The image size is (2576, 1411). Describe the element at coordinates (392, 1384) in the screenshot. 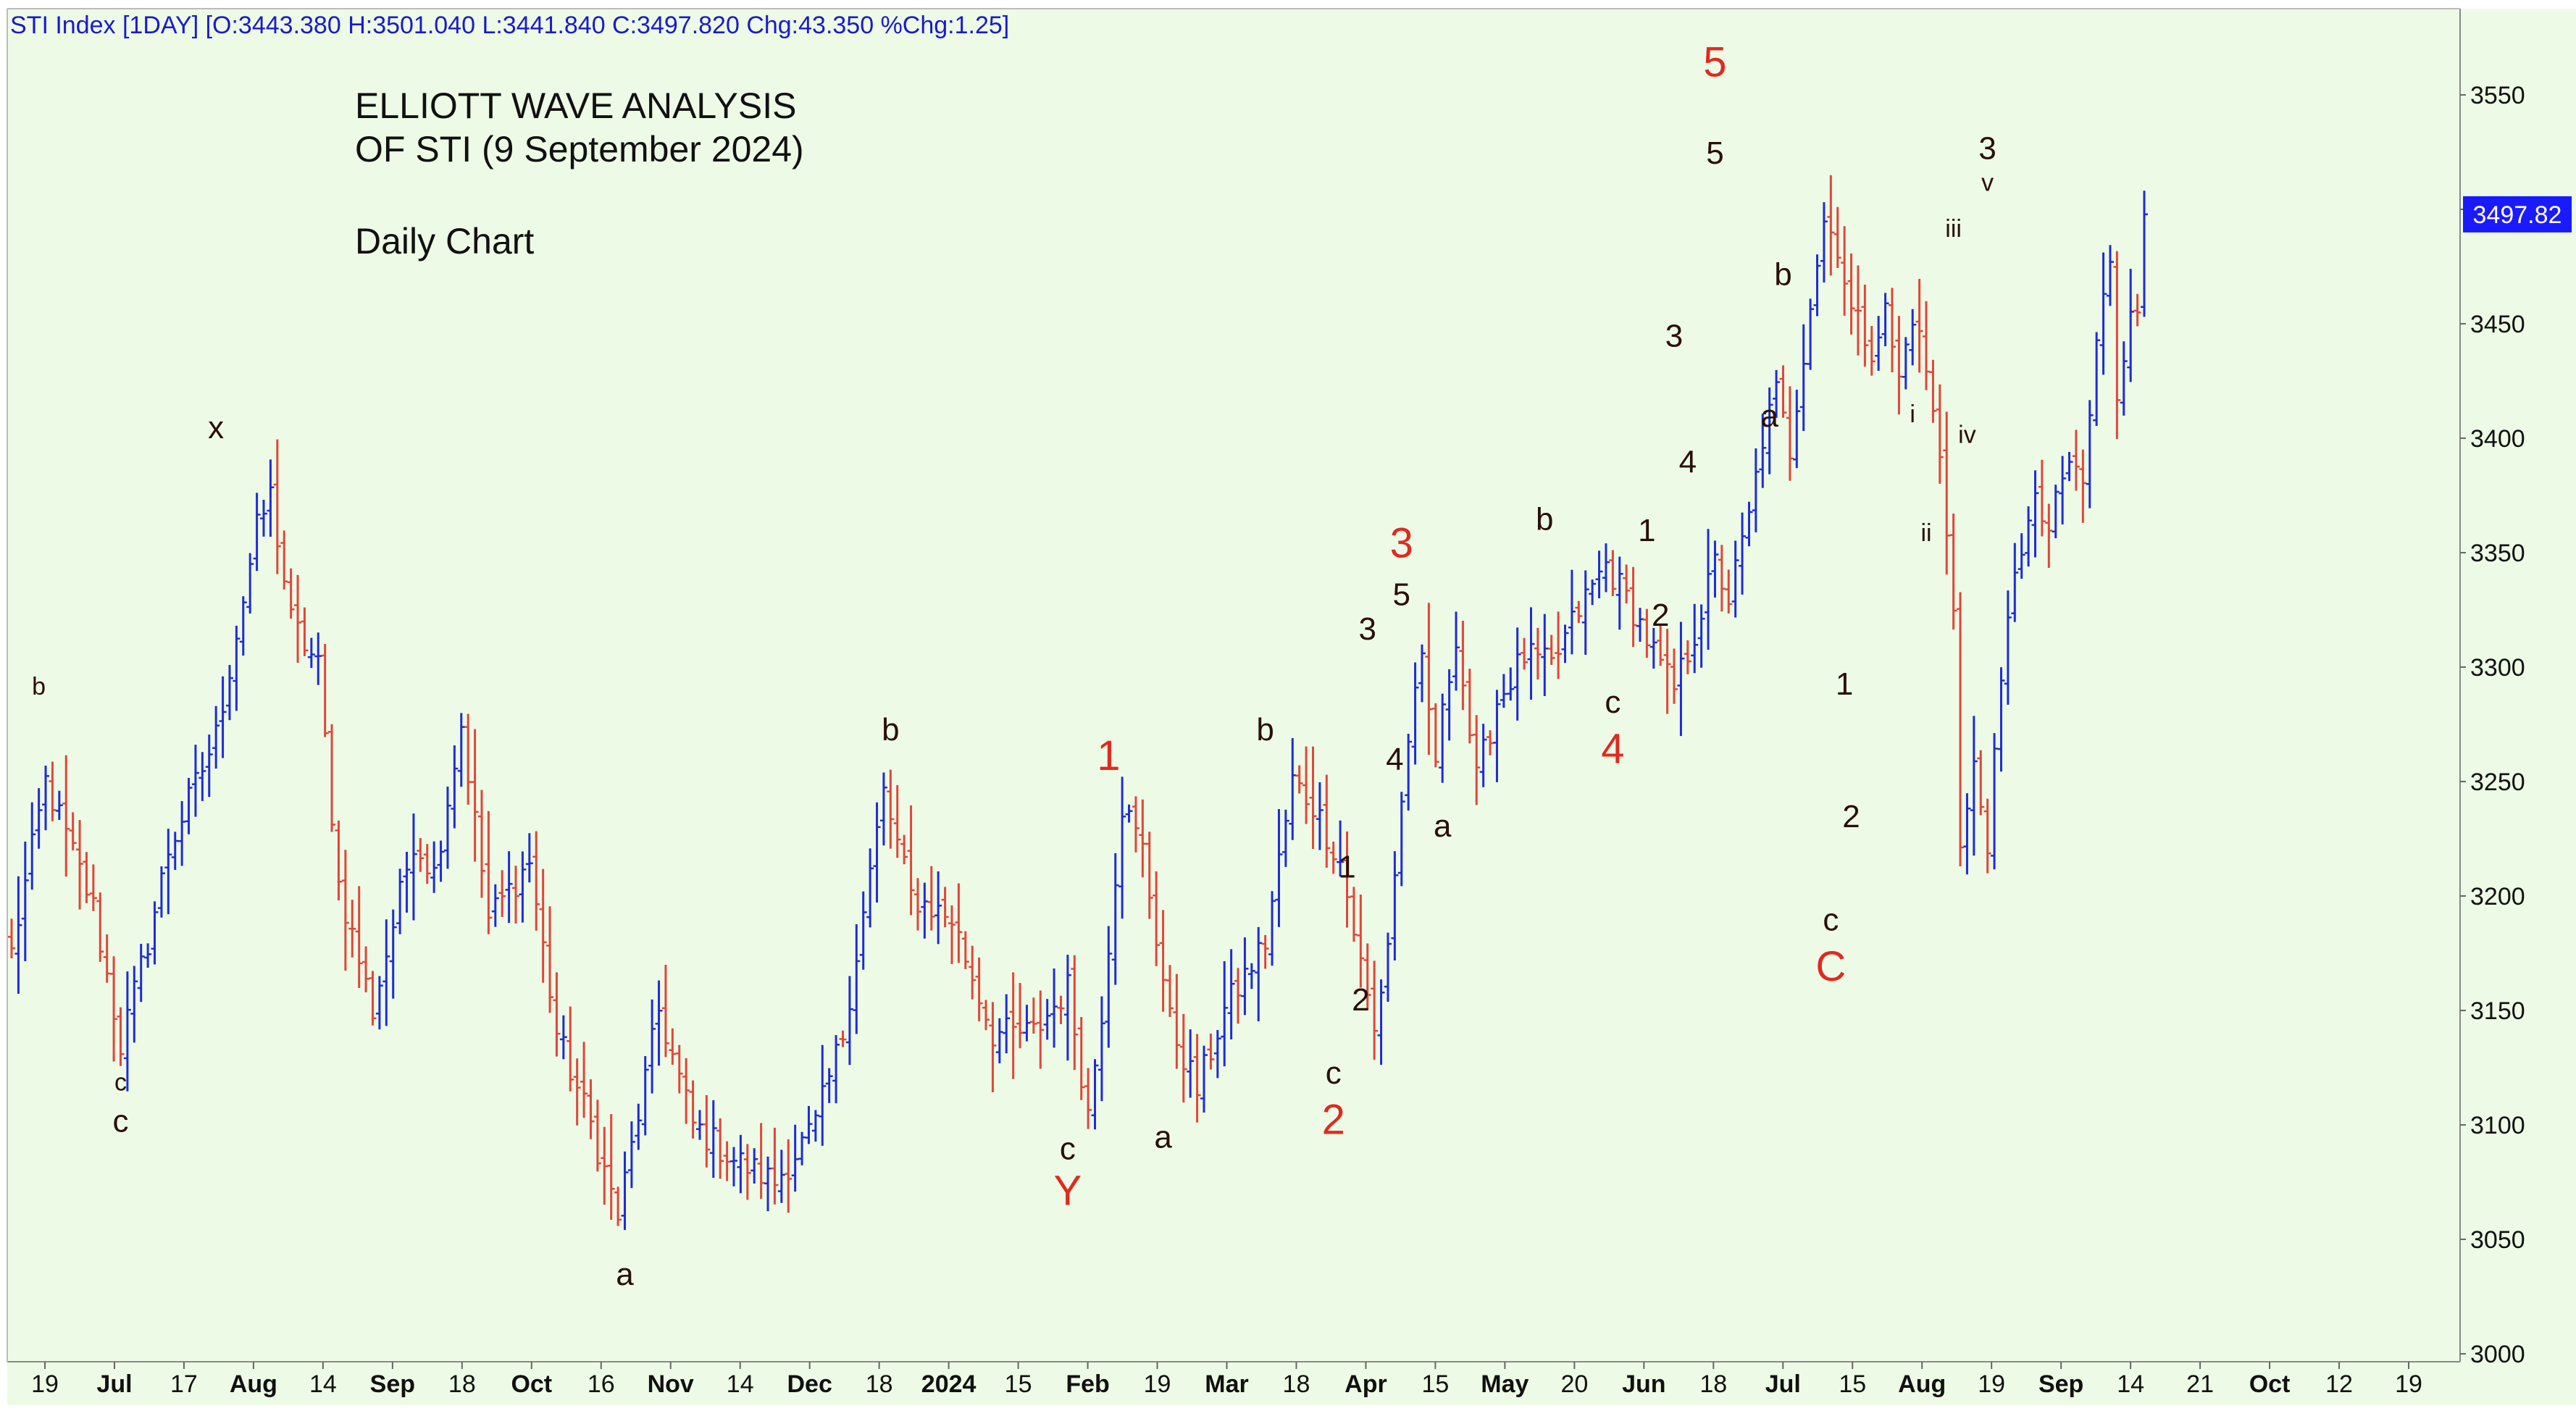

I see `time-tick-label: Sep` at that location.